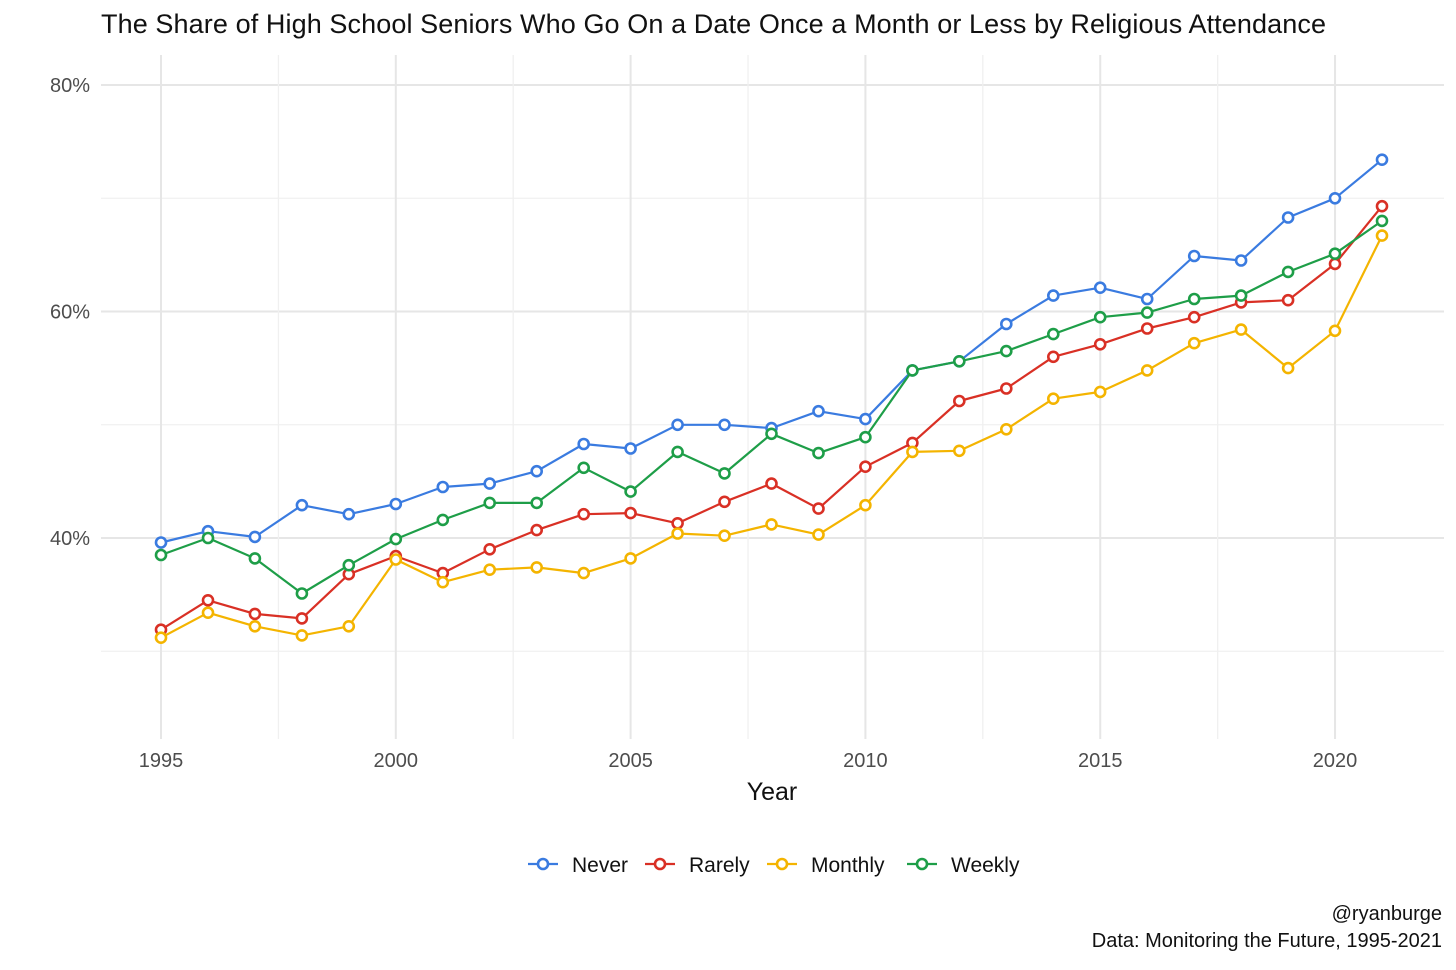 Image resolution: width=1456 pixels, height=970 pixels. What do you see at coordinates (865, 761) in the screenshot?
I see `x-tick-label: 2010` at bounding box center [865, 761].